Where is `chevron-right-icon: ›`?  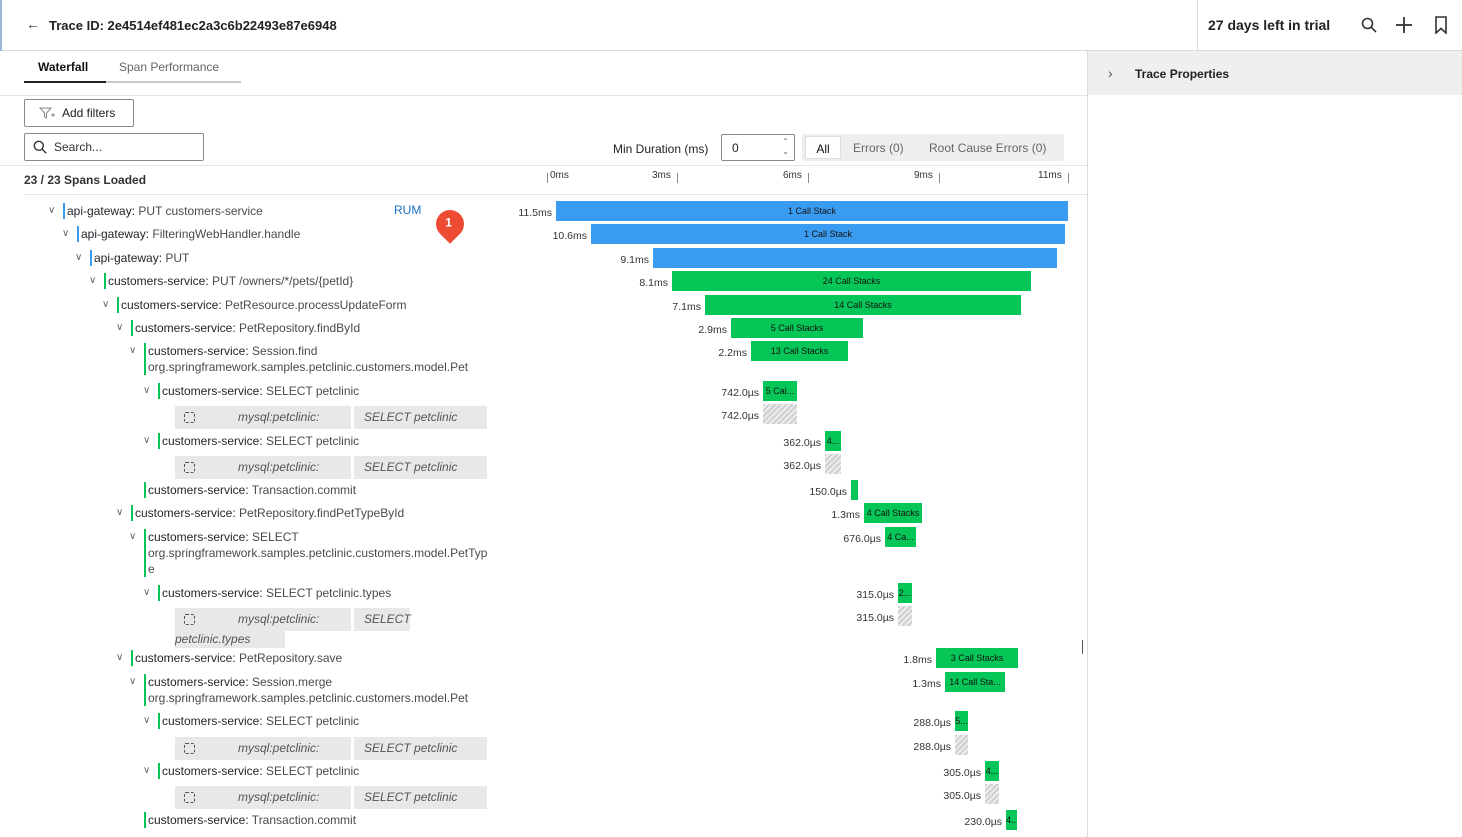 chevron-right-icon: › is located at coordinates (1110, 73).